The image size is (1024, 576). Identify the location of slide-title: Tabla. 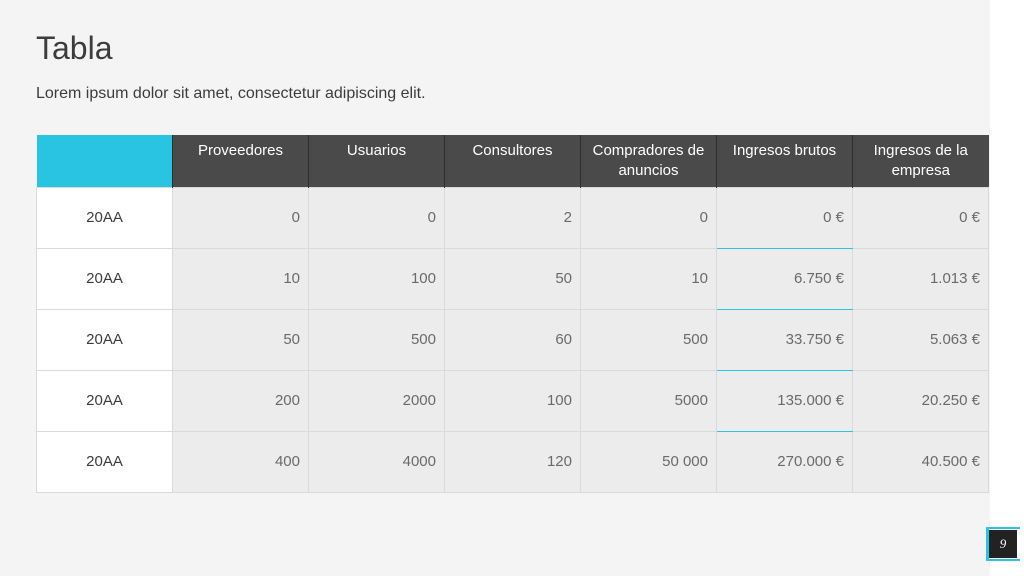
(74, 48).